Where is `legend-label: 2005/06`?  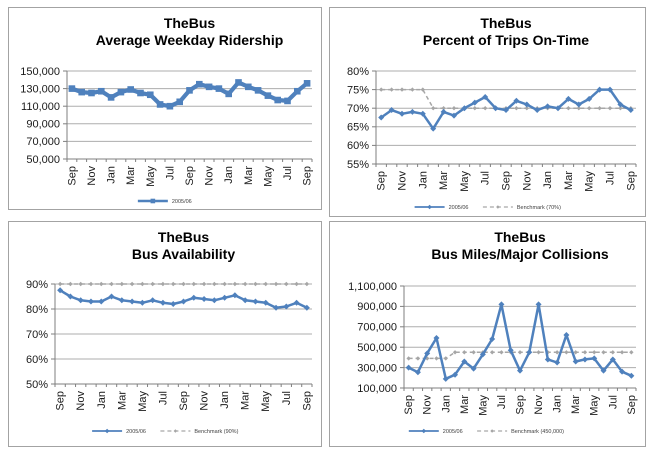
legend-label: 2005/06 is located at coordinates (459, 208).